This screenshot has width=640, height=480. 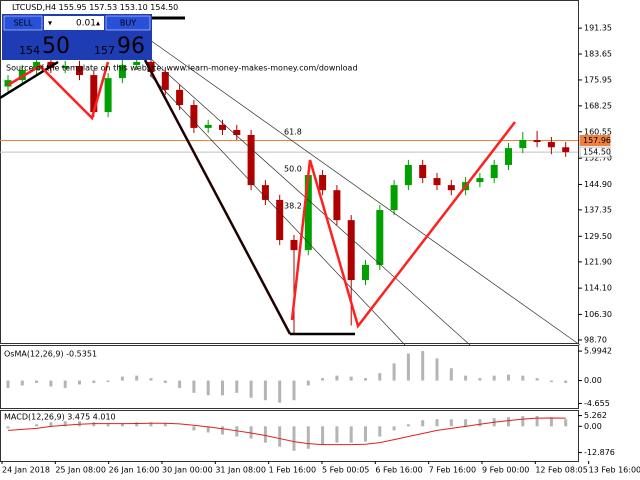 What do you see at coordinates (593, 426) in the screenshot?
I see `y-tick-label: 0.00` at bounding box center [593, 426].